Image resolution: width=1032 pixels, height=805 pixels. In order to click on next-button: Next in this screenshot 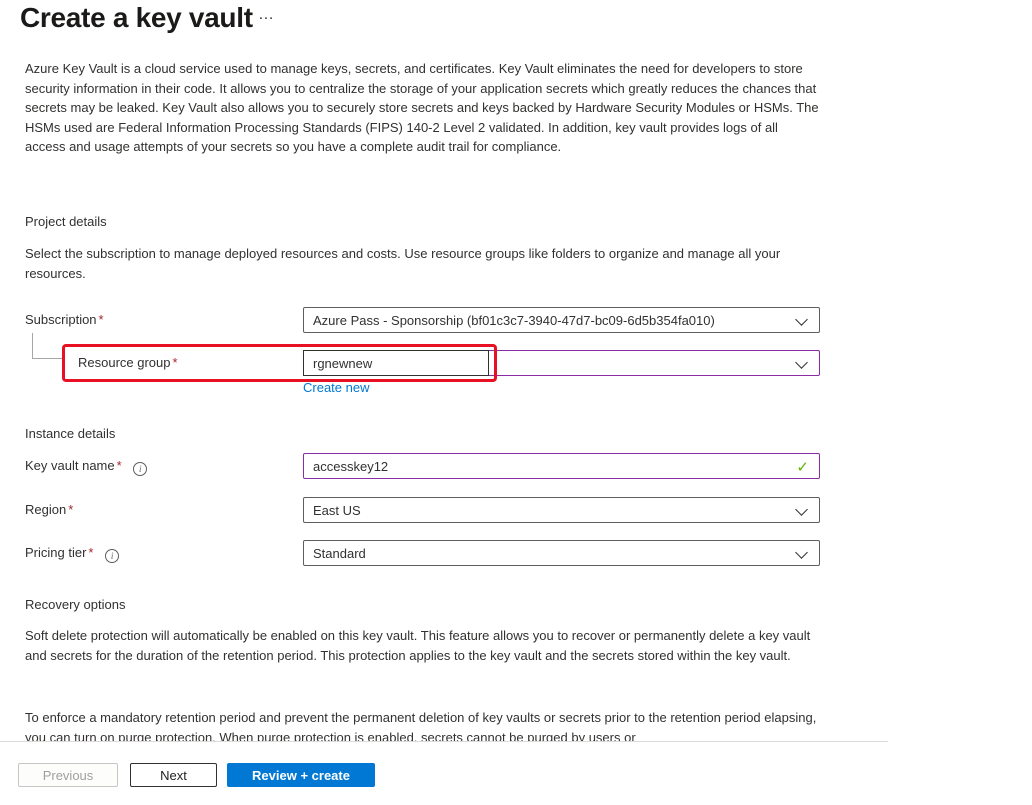, I will do `click(173, 775)`.